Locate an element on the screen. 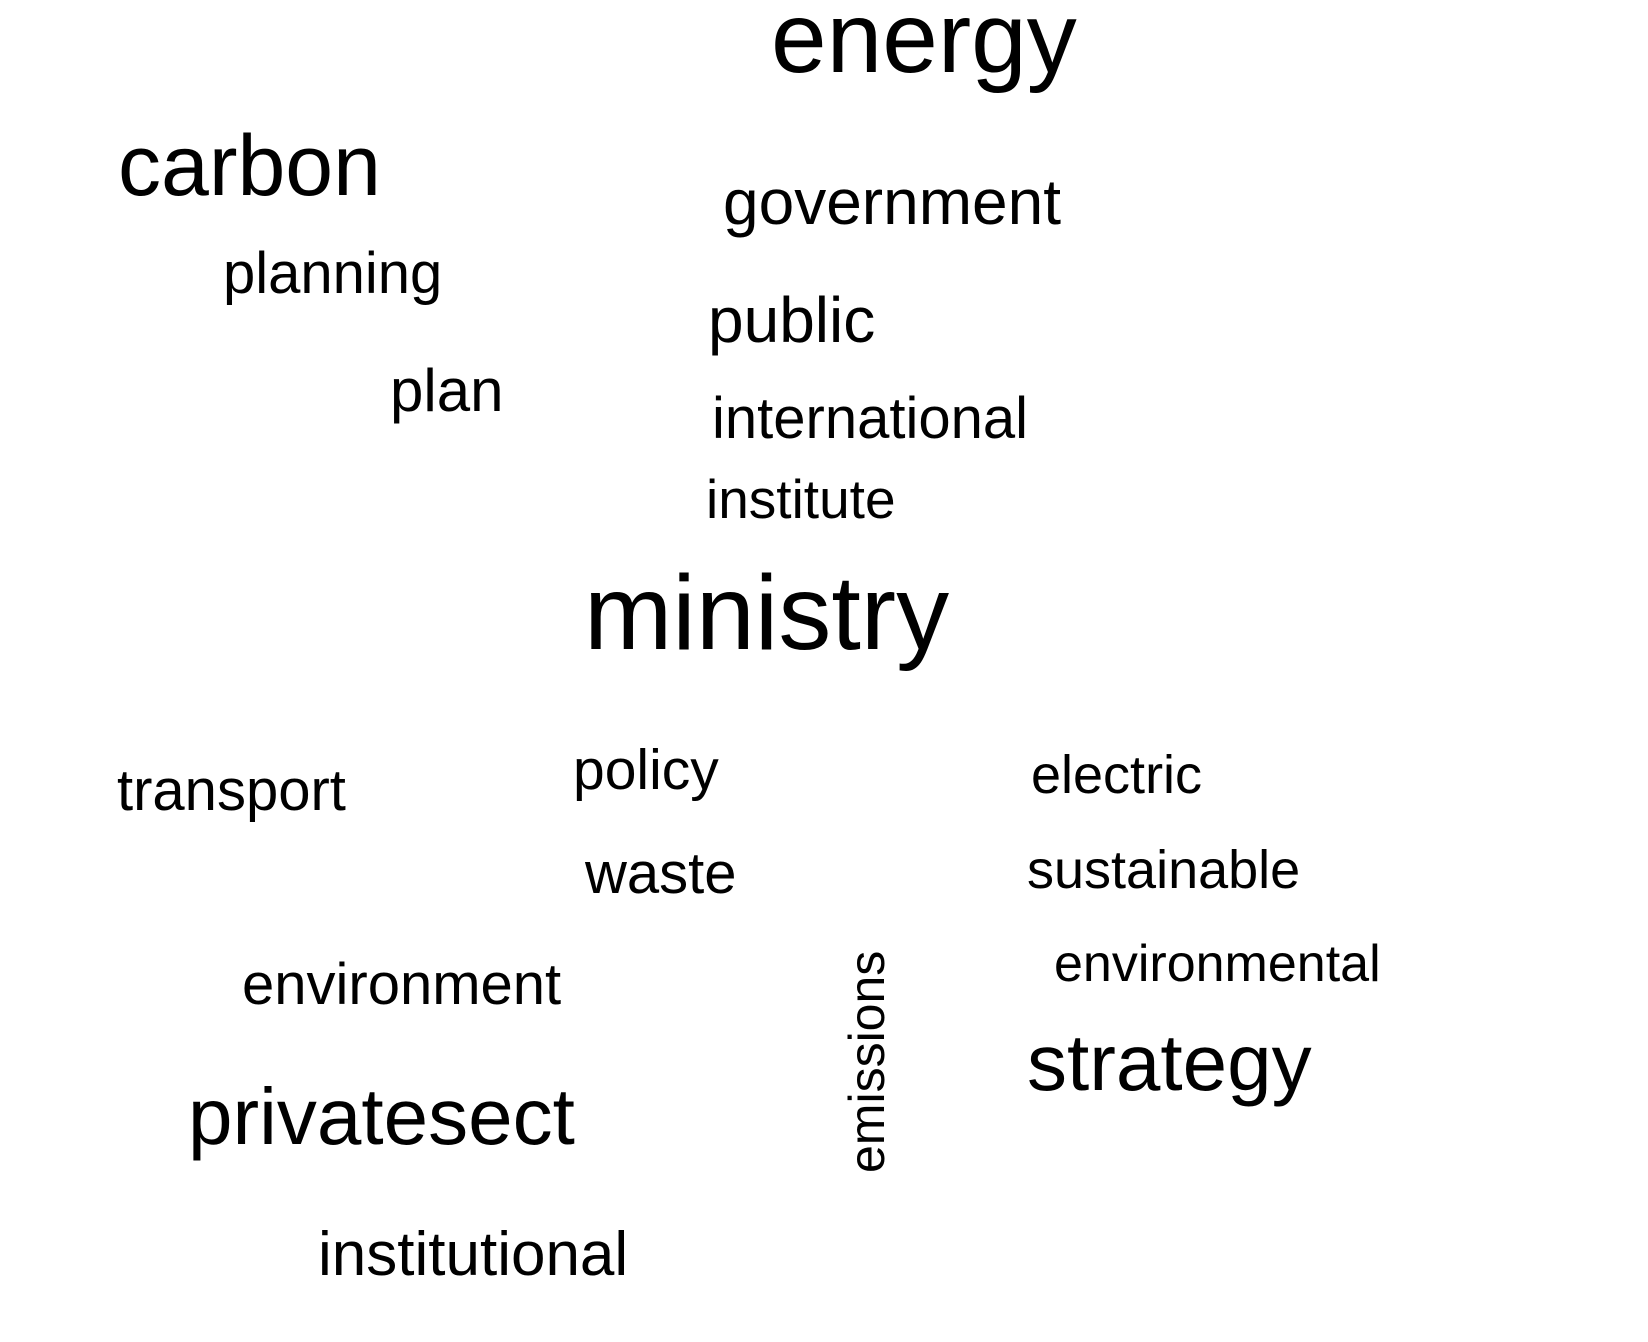  word-energy: energy is located at coordinates (924, 47).